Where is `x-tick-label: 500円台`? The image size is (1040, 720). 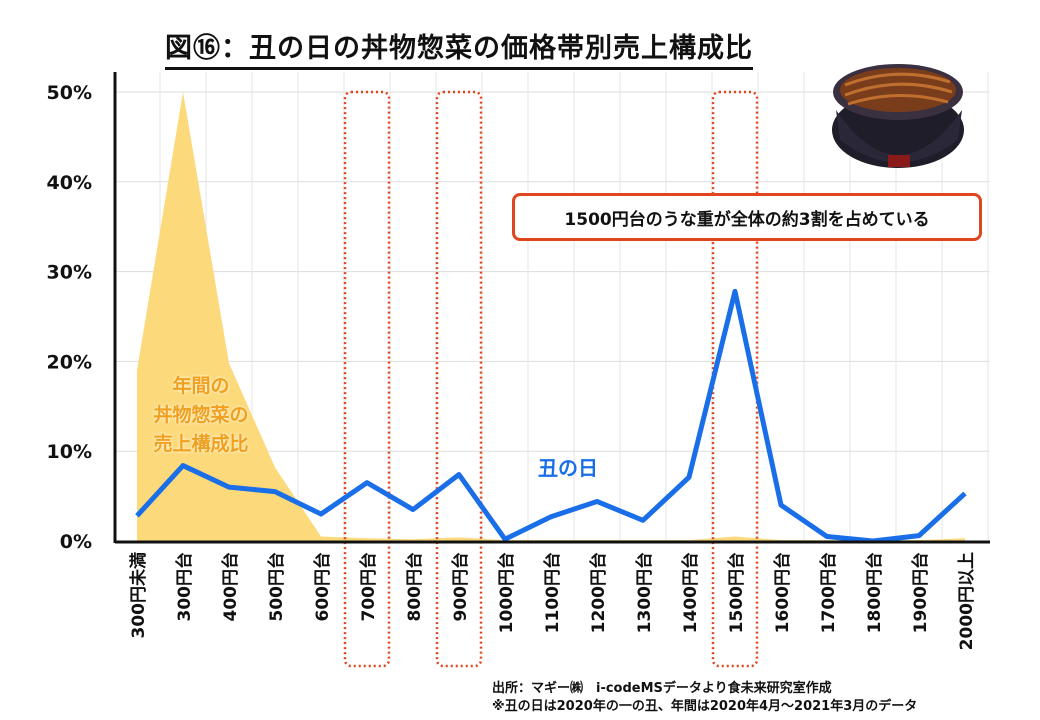 x-tick-label: 500円台 is located at coordinates (276, 587).